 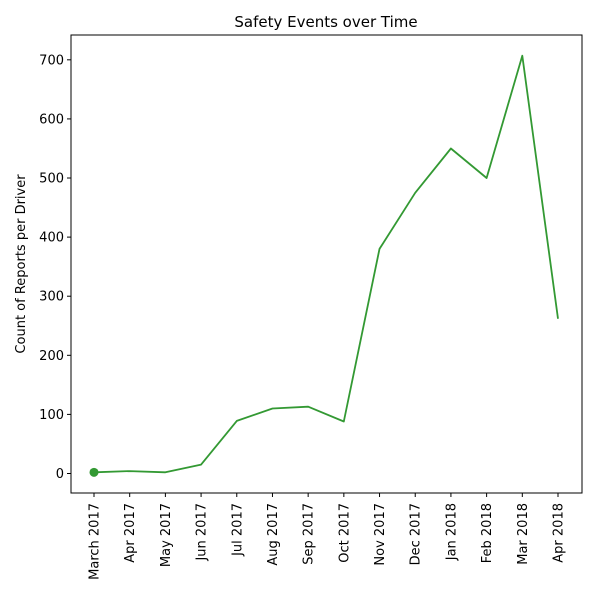 What do you see at coordinates (487, 533) in the screenshot?
I see `x-tick-label: Feb 2018` at bounding box center [487, 533].